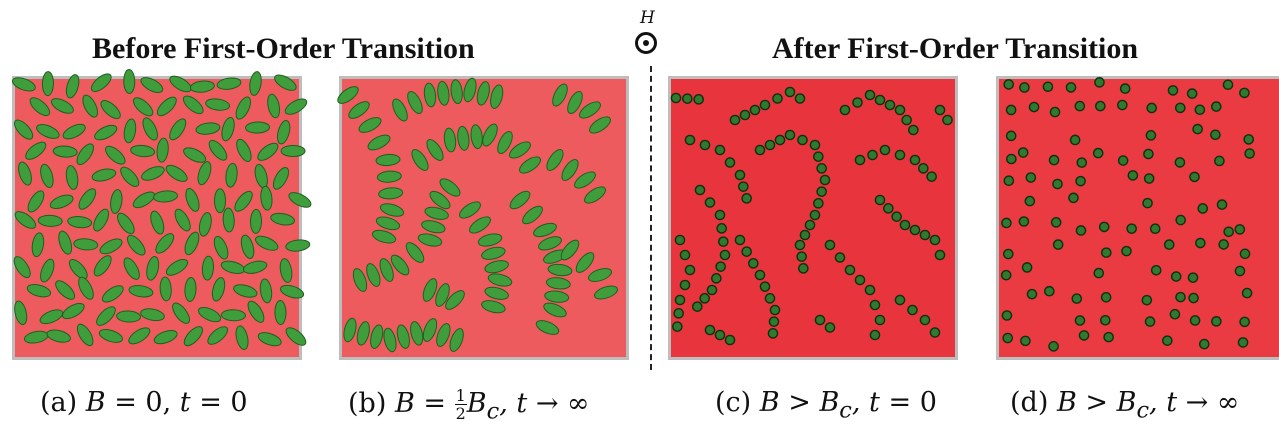  What do you see at coordinates (95, 402) in the screenshot?
I see `caption-a-b: B` at bounding box center [95, 402].